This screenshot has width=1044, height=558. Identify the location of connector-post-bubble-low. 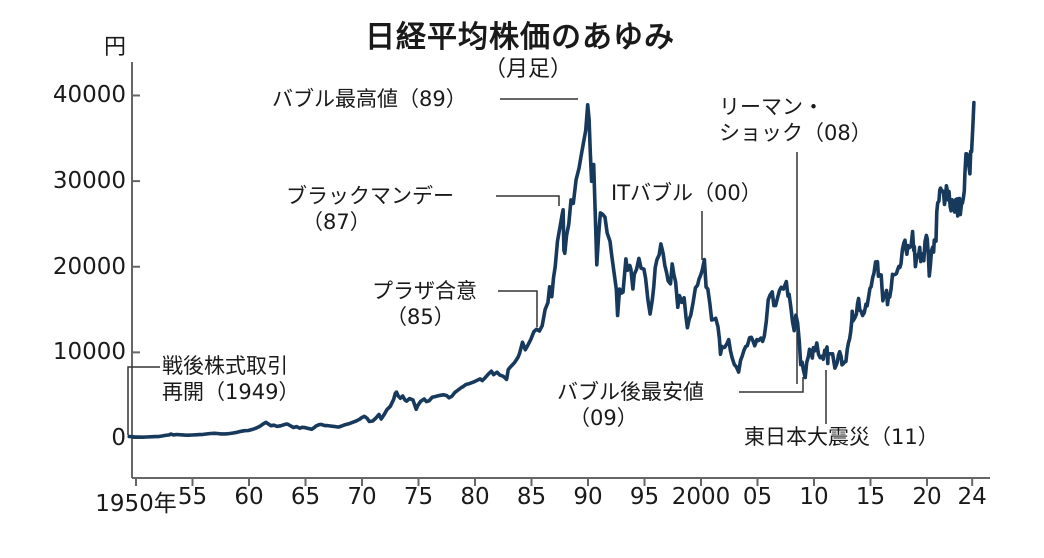
(771, 385).